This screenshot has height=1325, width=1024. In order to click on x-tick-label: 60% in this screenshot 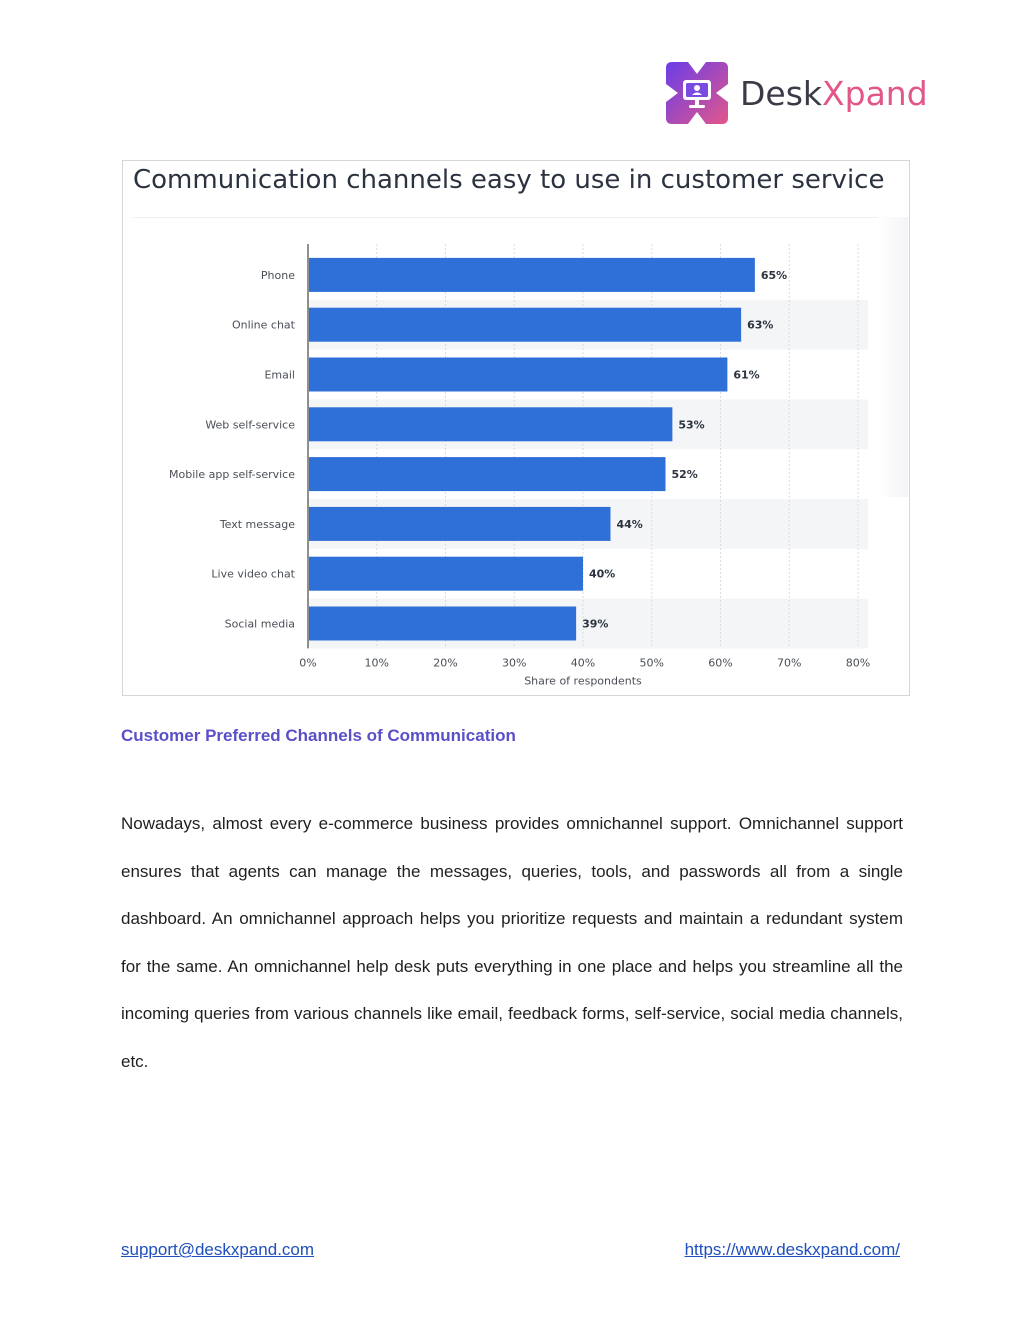, I will do `click(720, 662)`.